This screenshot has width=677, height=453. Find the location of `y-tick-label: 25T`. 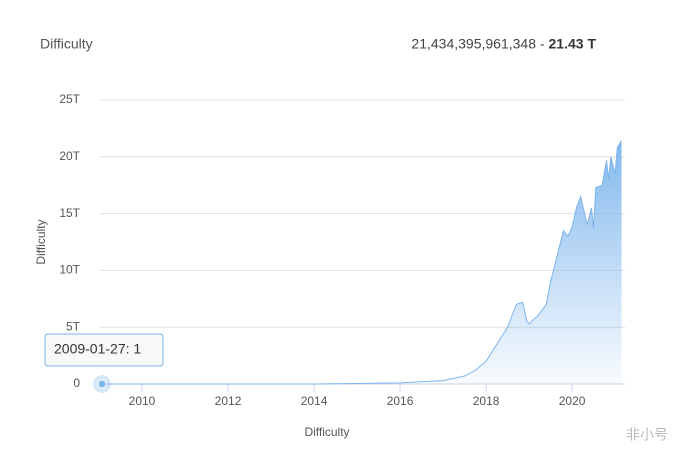

y-tick-label: 25T is located at coordinates (69, 99).